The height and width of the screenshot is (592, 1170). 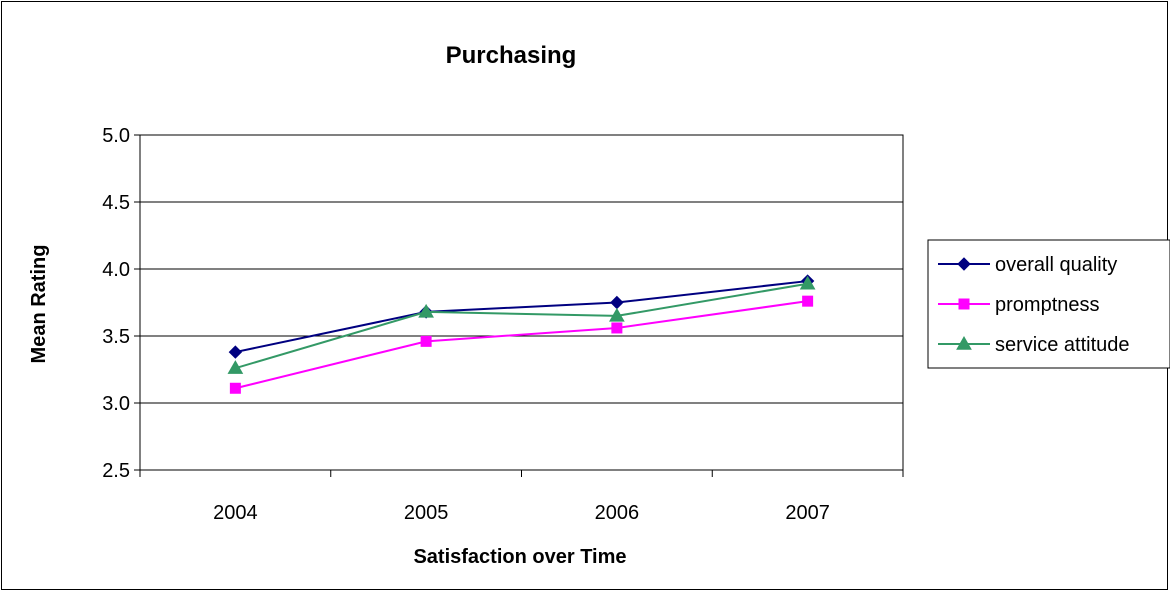 What do you see at coordinates (116, 471) in the screenshot?
I see `y-tick-label: 2.5` at bounding box center [116, 471].